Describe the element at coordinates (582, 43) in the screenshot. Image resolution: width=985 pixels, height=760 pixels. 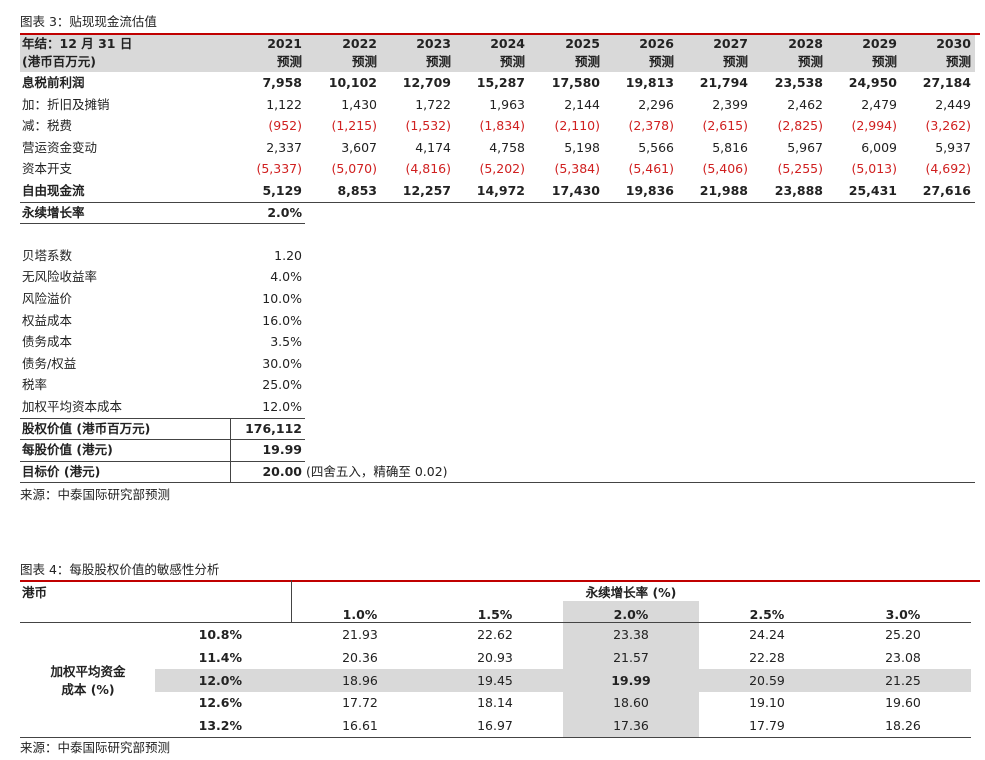
I see `year: 2025` at that location.